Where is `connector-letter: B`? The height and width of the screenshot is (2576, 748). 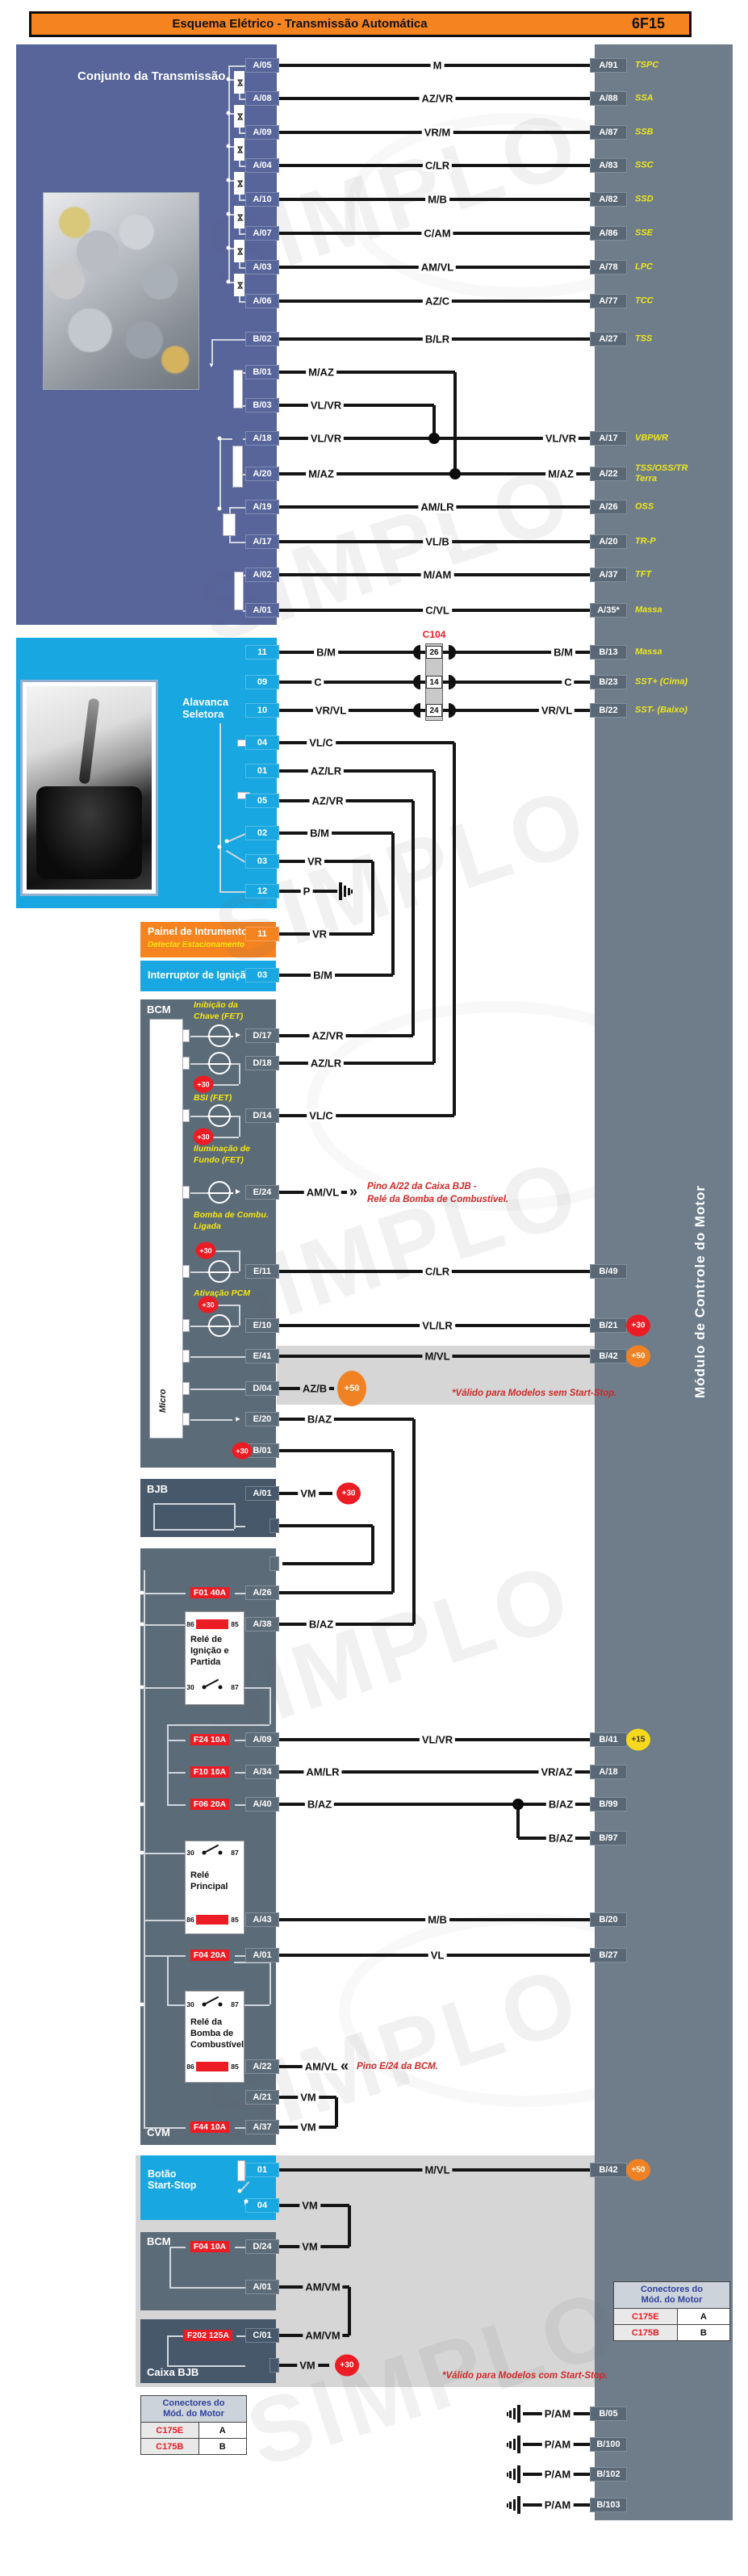
connector-letter: B is located at coordinates (222, 2446).